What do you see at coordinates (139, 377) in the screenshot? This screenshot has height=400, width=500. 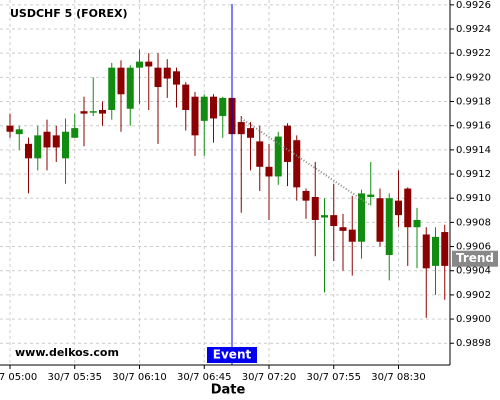 I see `x-tick-label: 30/7 06:10` at bounding box center [139, 377].